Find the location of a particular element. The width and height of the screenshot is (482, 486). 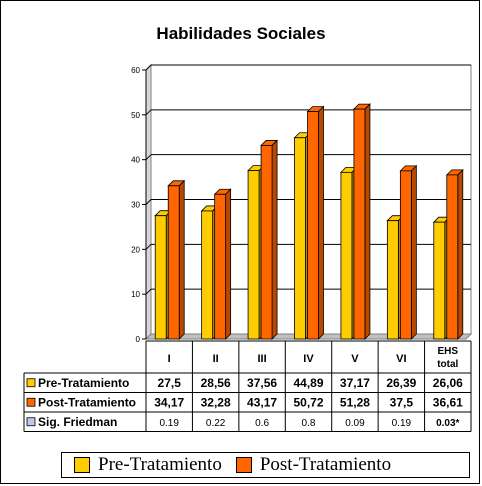

data-label: 0.6 is located at coordinates (262, 423).